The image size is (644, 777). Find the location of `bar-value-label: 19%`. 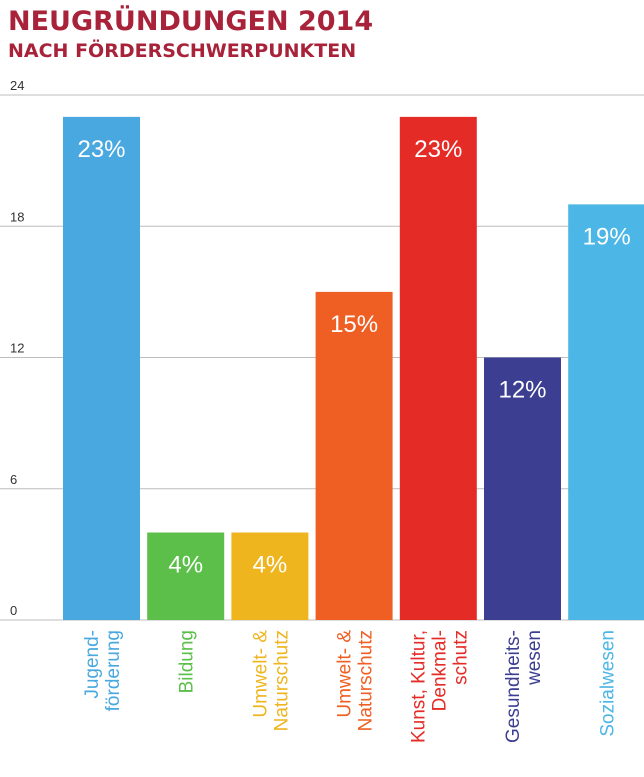

bar-value-label: 19% is located at coordinates (607, 236).